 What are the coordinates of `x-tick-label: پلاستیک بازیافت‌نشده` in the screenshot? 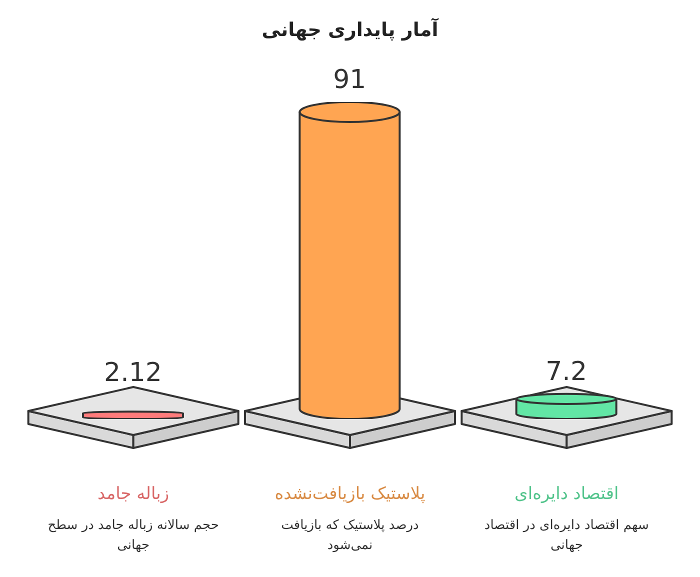 It's located at (350, 494).